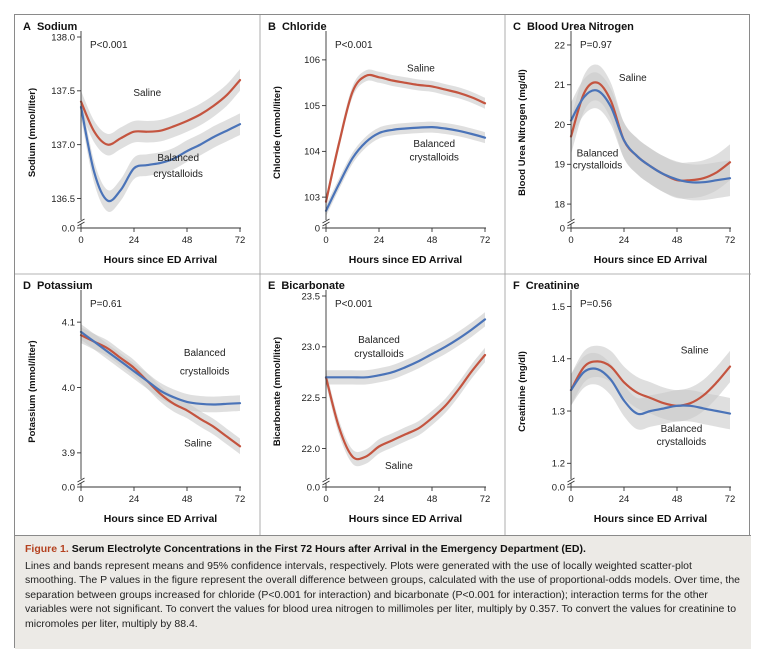 Image resolution: width=765 pixels, height=660 pixels. What do you see at coordinates (559, 85) in the screenshot?
I see `y-tick-label: 21` at bounding box center [559, 85].